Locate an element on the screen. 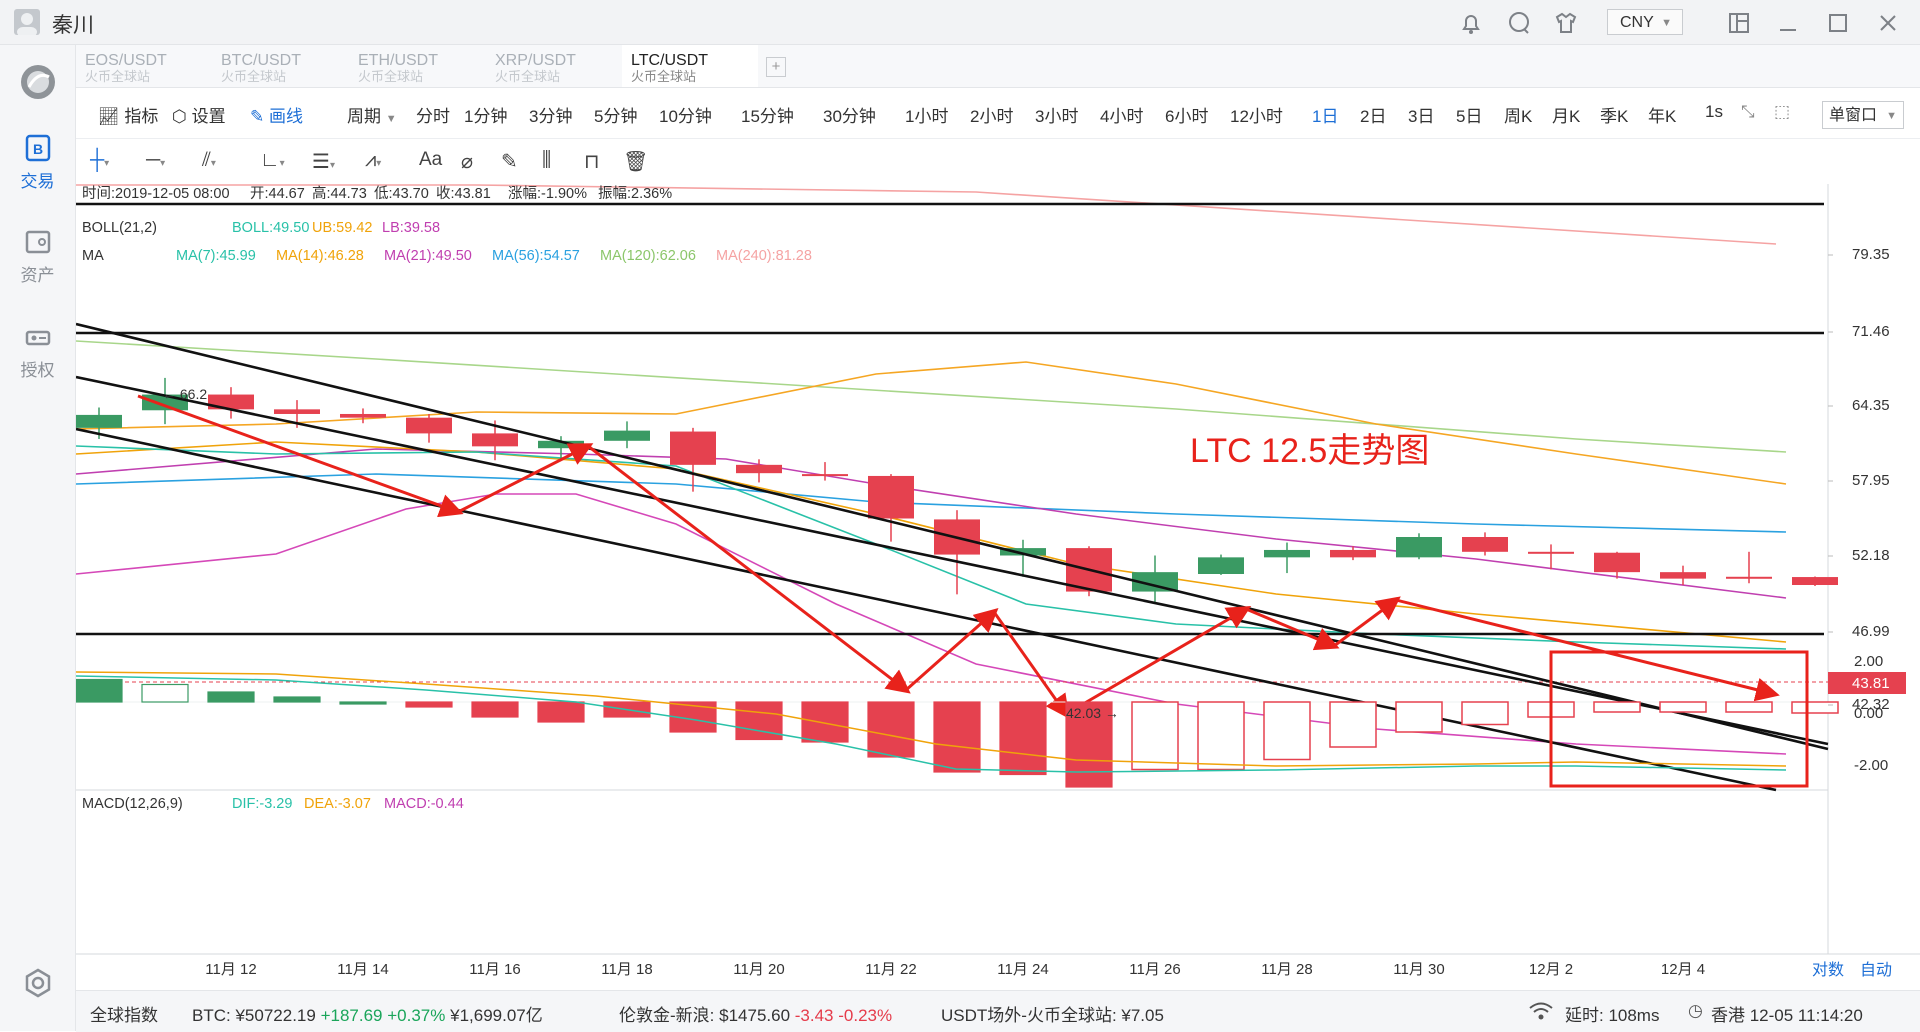 The width and height of the screenshot is (1920, 1032). trend-line-tool-icon: ⫽▾ is located at coordinates (209, 160).